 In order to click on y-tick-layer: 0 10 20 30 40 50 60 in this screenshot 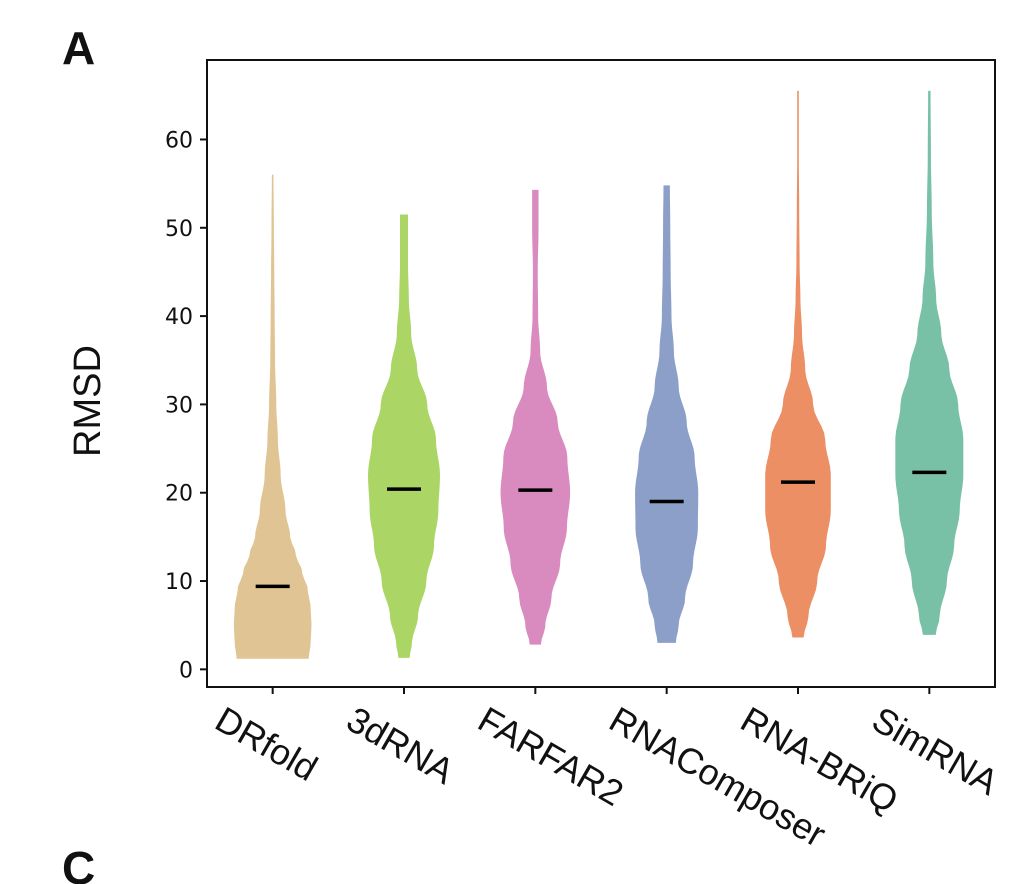, I will do `click(186, 405)`.